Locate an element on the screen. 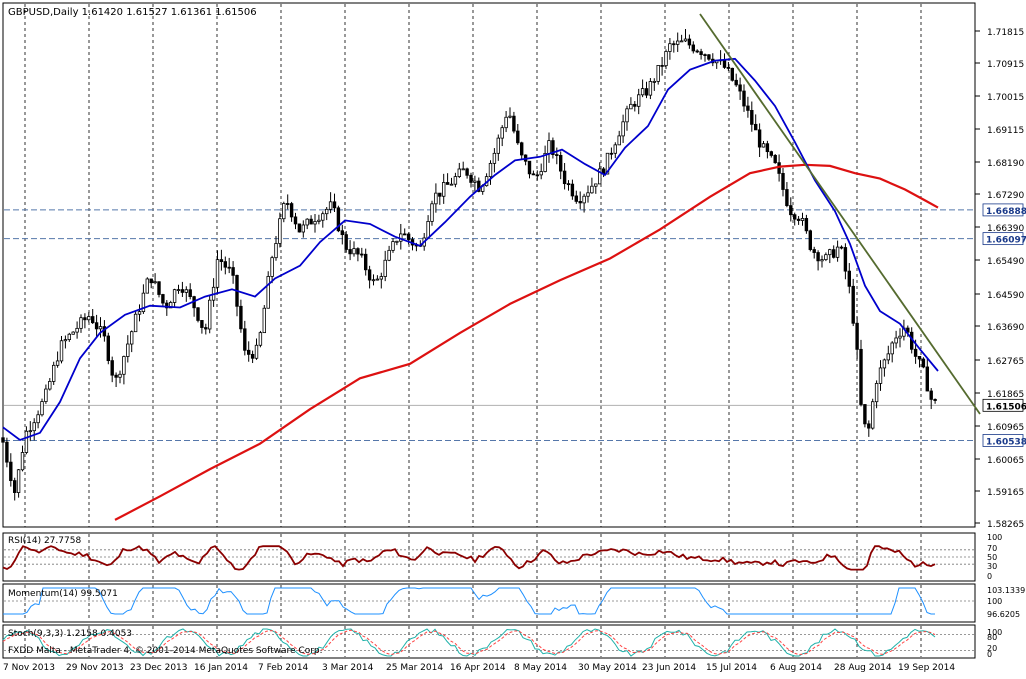  price-tick: 1.60065 is located at coordinates (1005, 461).